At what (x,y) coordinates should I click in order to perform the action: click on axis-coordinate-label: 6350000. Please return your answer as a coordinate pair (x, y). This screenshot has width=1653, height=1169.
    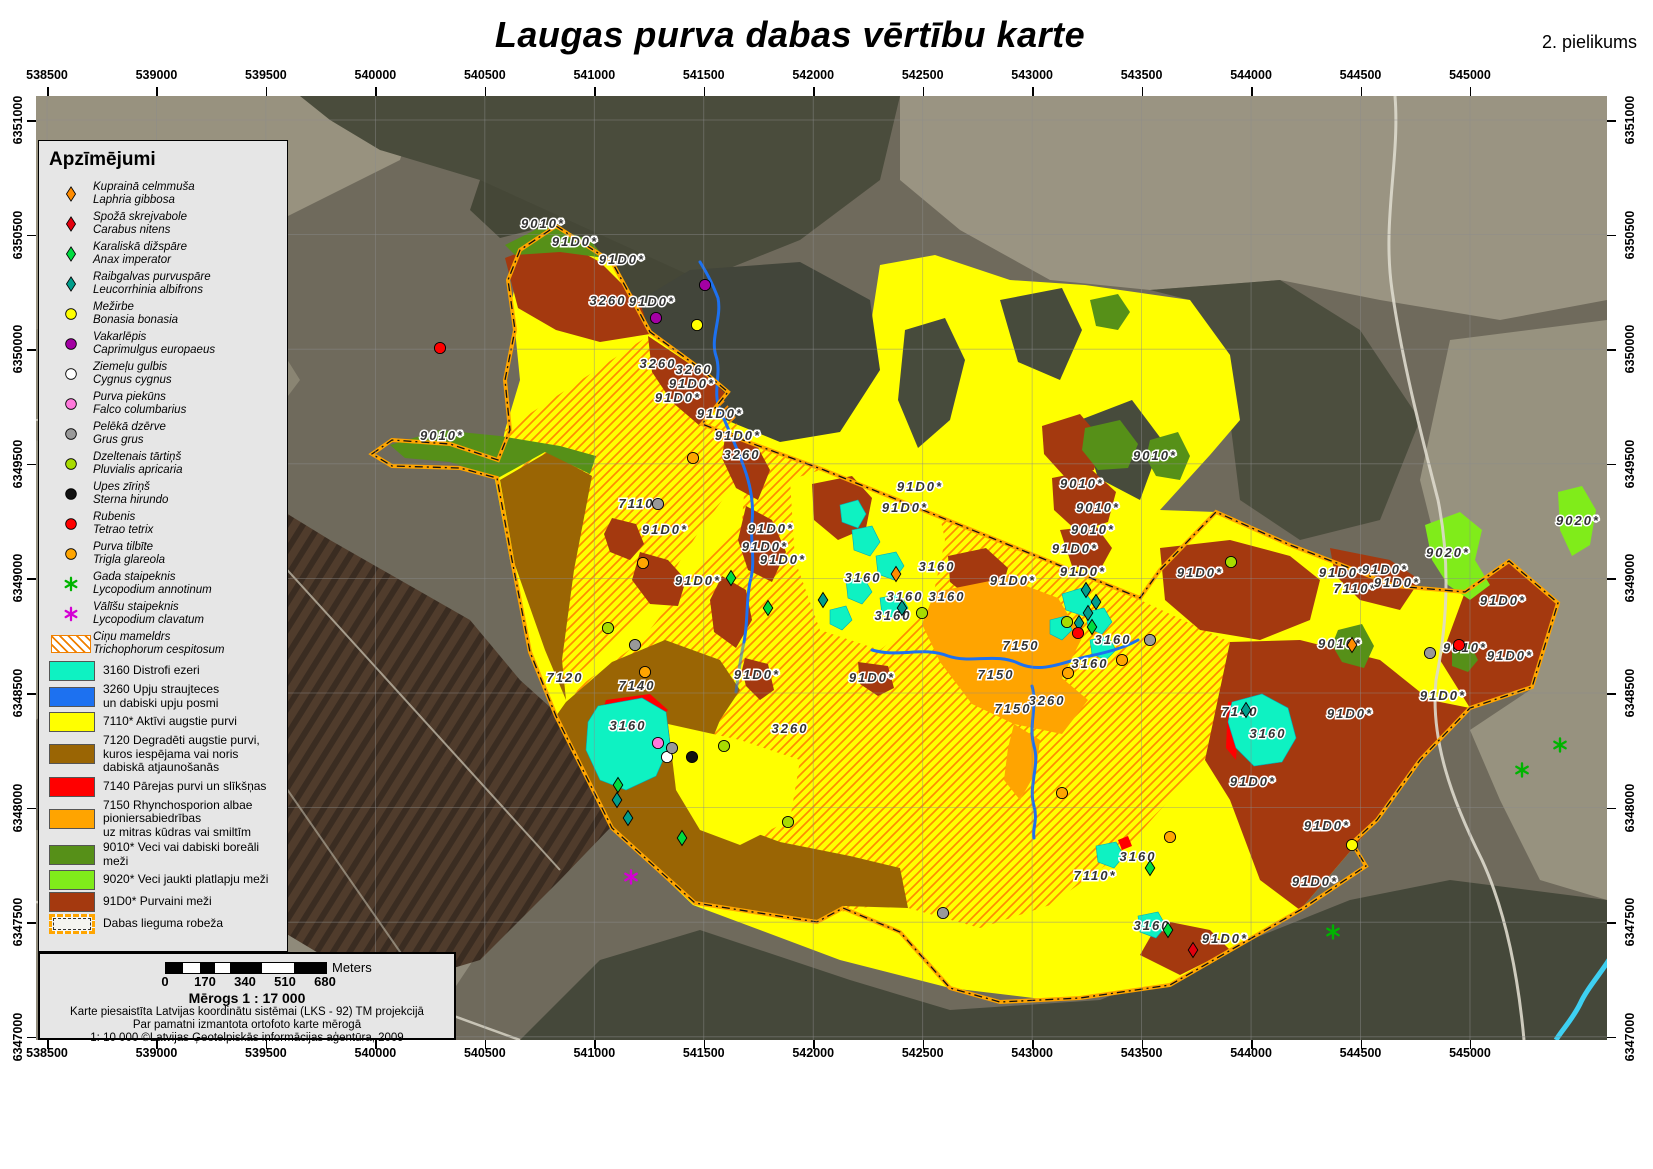
    Looking at the image, I should click on (18, 349).